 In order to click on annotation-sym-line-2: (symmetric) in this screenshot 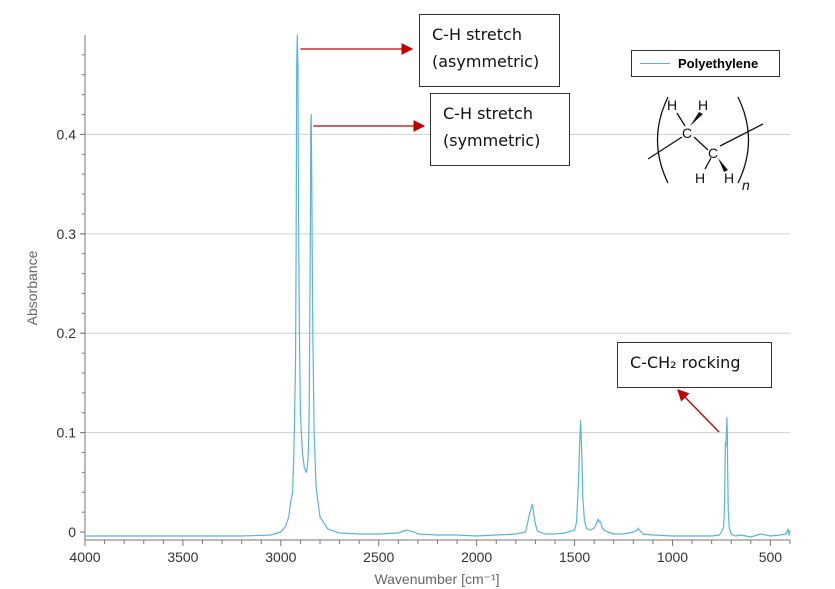, I will do `click(492, 140)`.